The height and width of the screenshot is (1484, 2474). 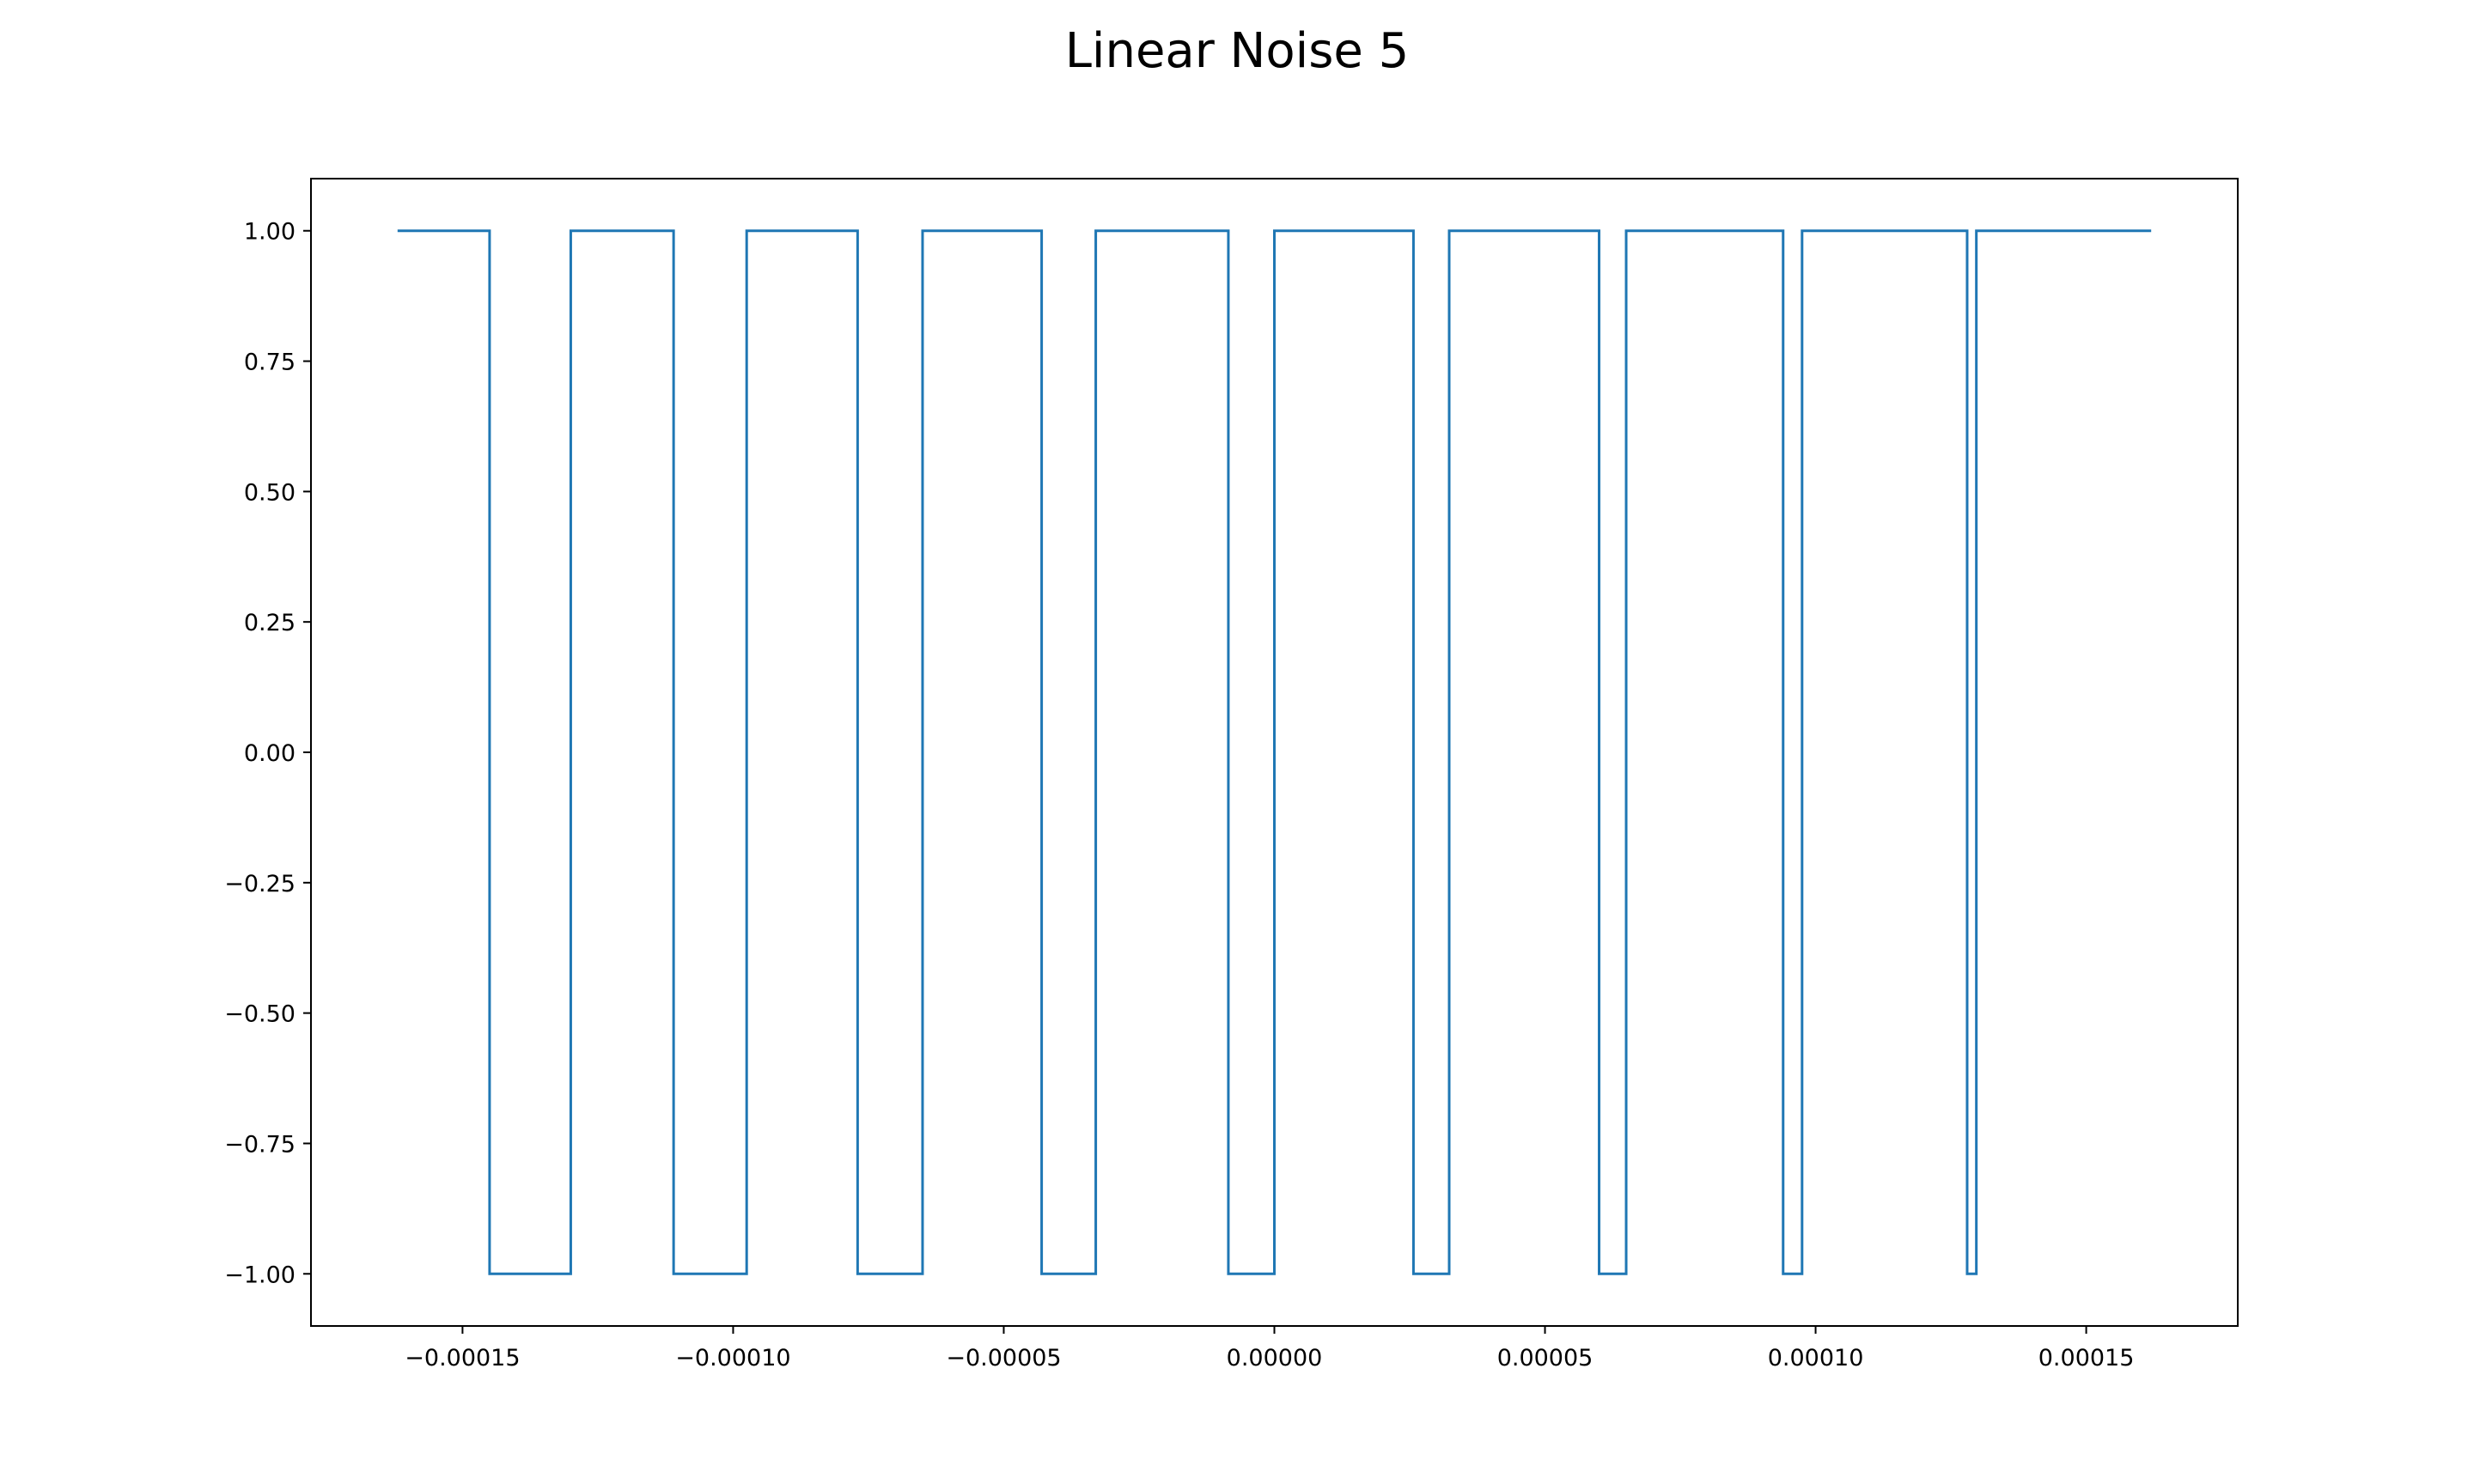 I want to click on y-tick-label: −0.25, so click(x=260, y=884).